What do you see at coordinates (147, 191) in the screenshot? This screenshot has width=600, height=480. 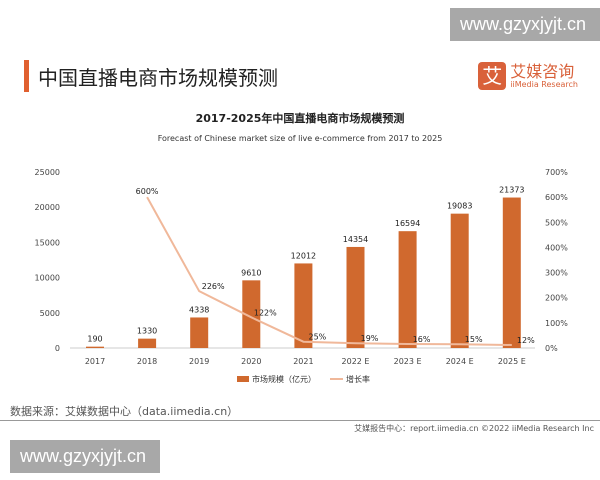 I see `line-label: 600%` at bounding box center [147, 191].